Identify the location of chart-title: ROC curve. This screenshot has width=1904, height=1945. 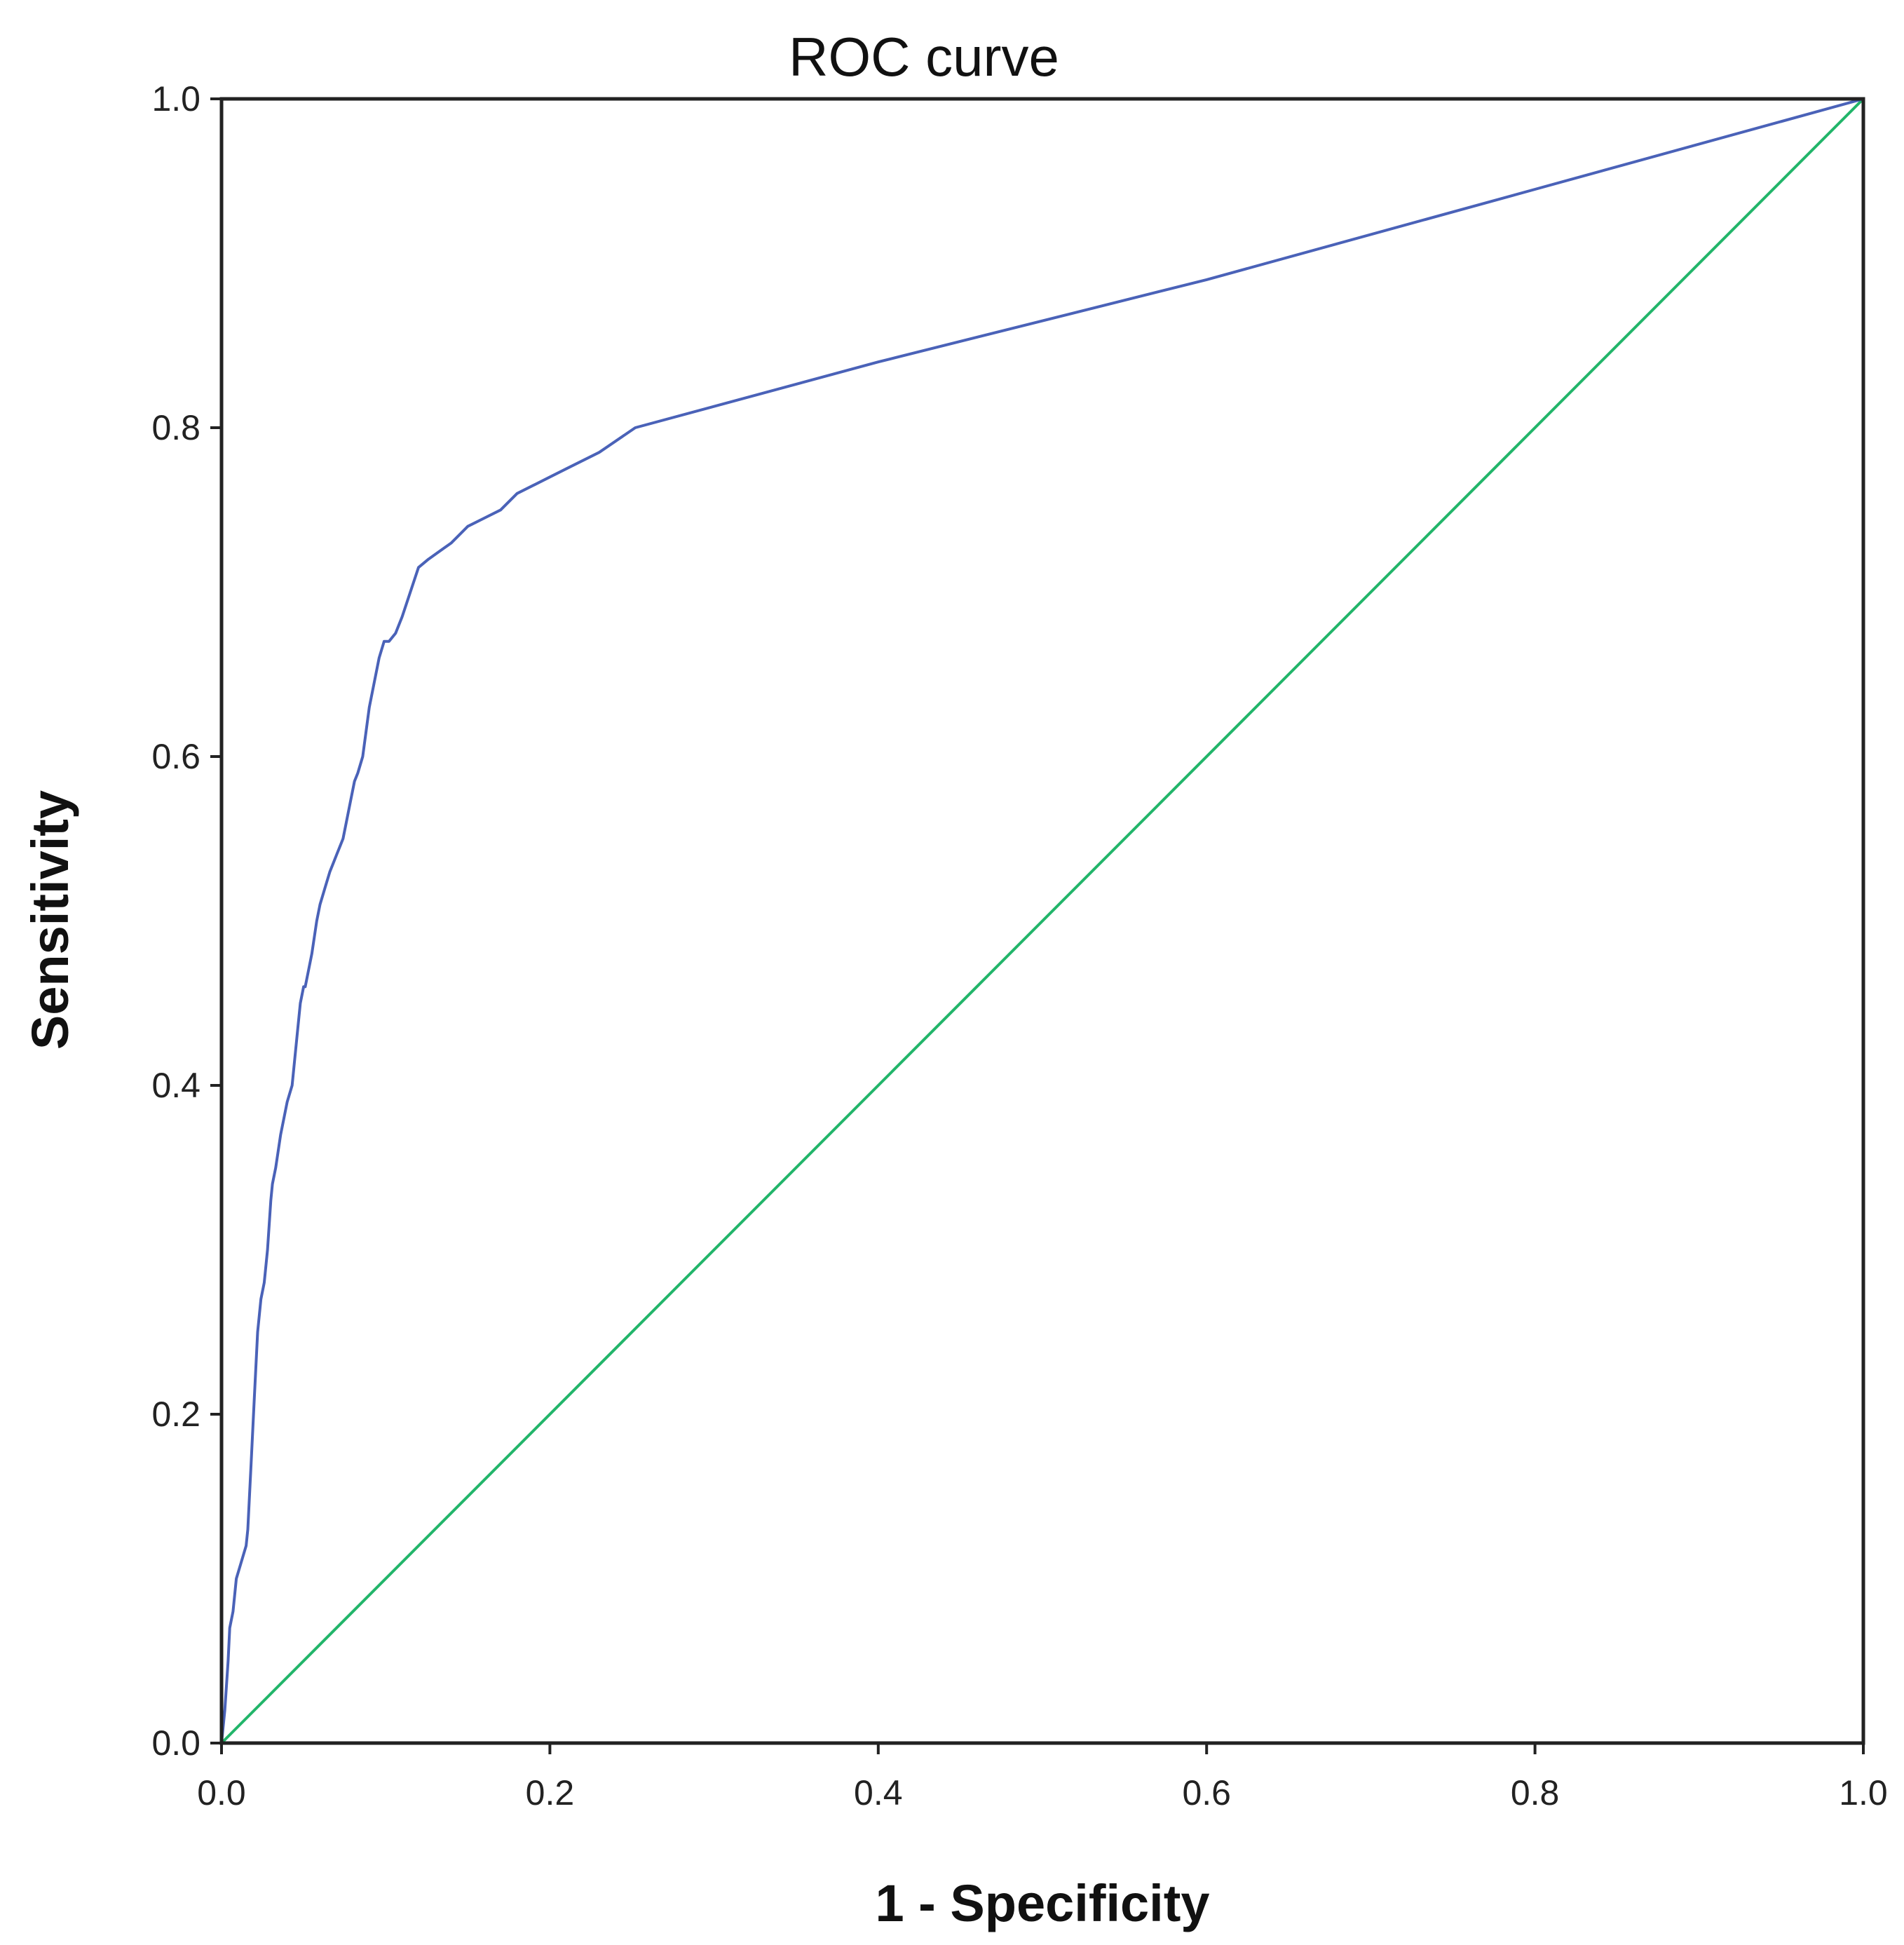
(924, 57).